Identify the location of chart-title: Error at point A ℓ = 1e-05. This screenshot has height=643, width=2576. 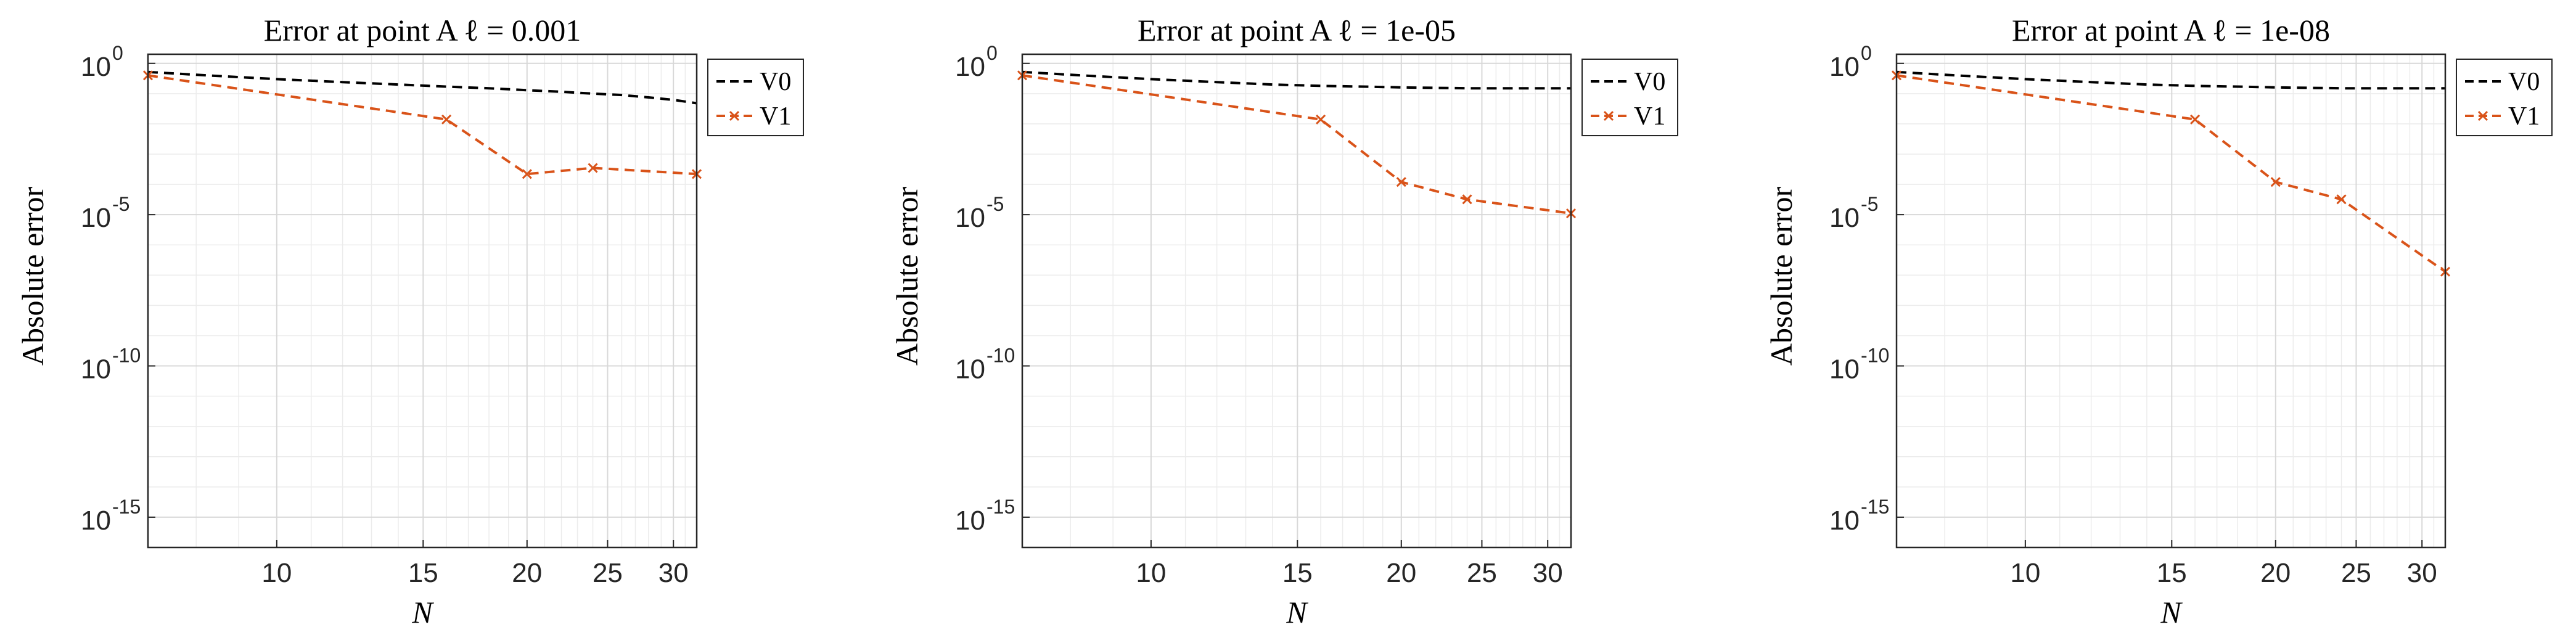
(1297, 30).